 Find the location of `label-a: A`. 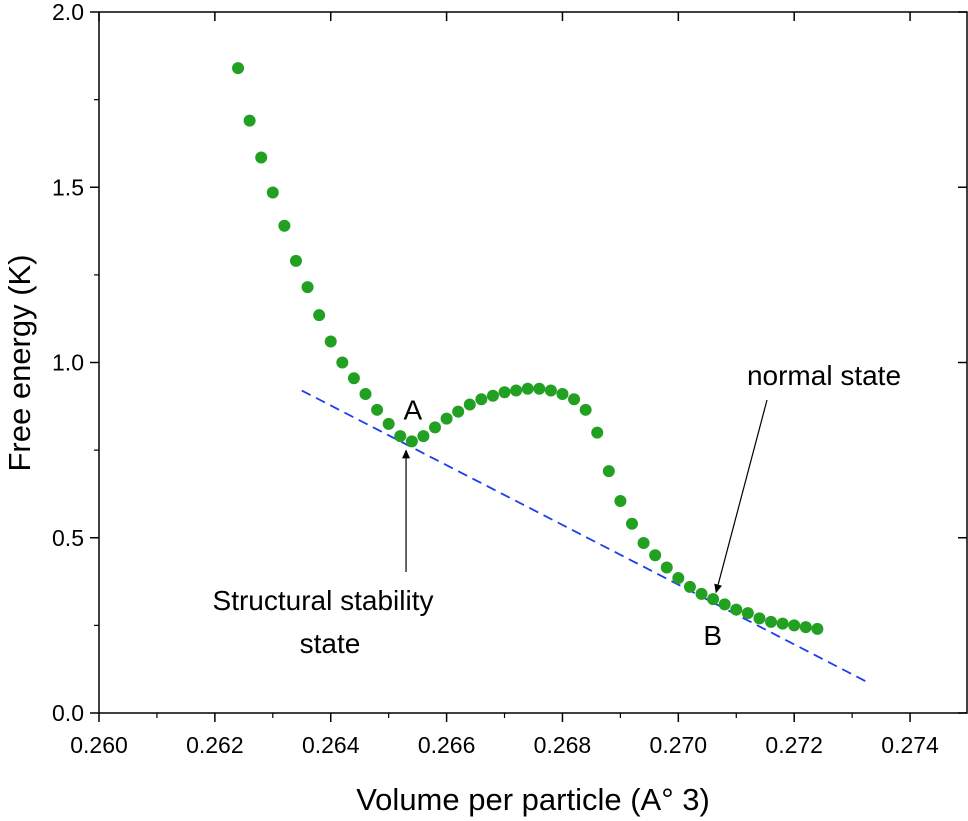

label-a: A is located at coordinates (412, 409).